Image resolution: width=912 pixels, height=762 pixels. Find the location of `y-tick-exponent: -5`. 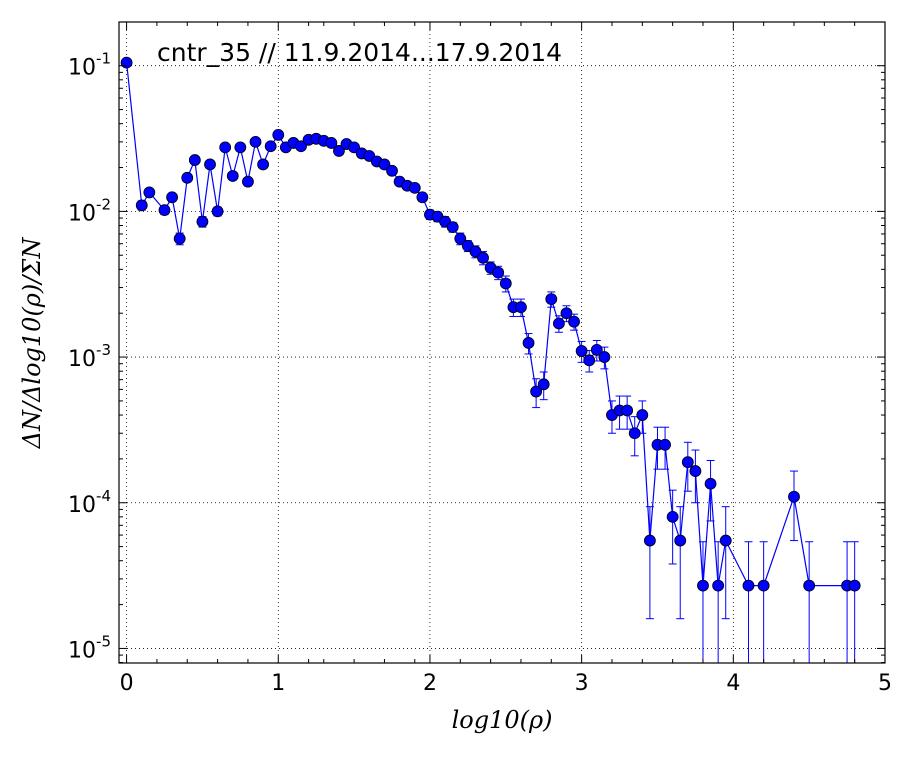

y-tick-exponent: -5 is located at coordinates (103, 641).